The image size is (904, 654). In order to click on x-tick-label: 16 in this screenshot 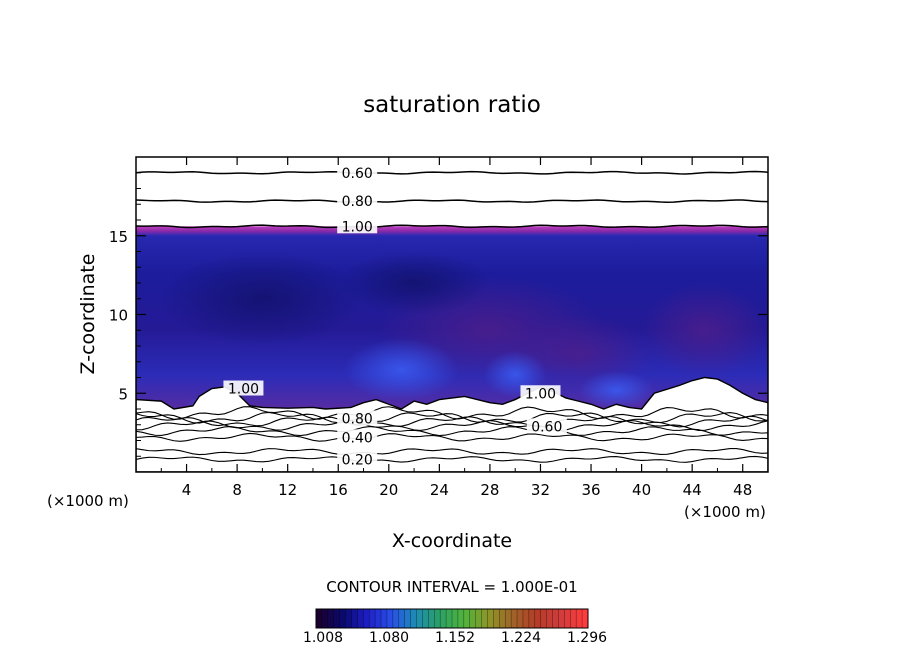, I will do `click(338, 490)`.